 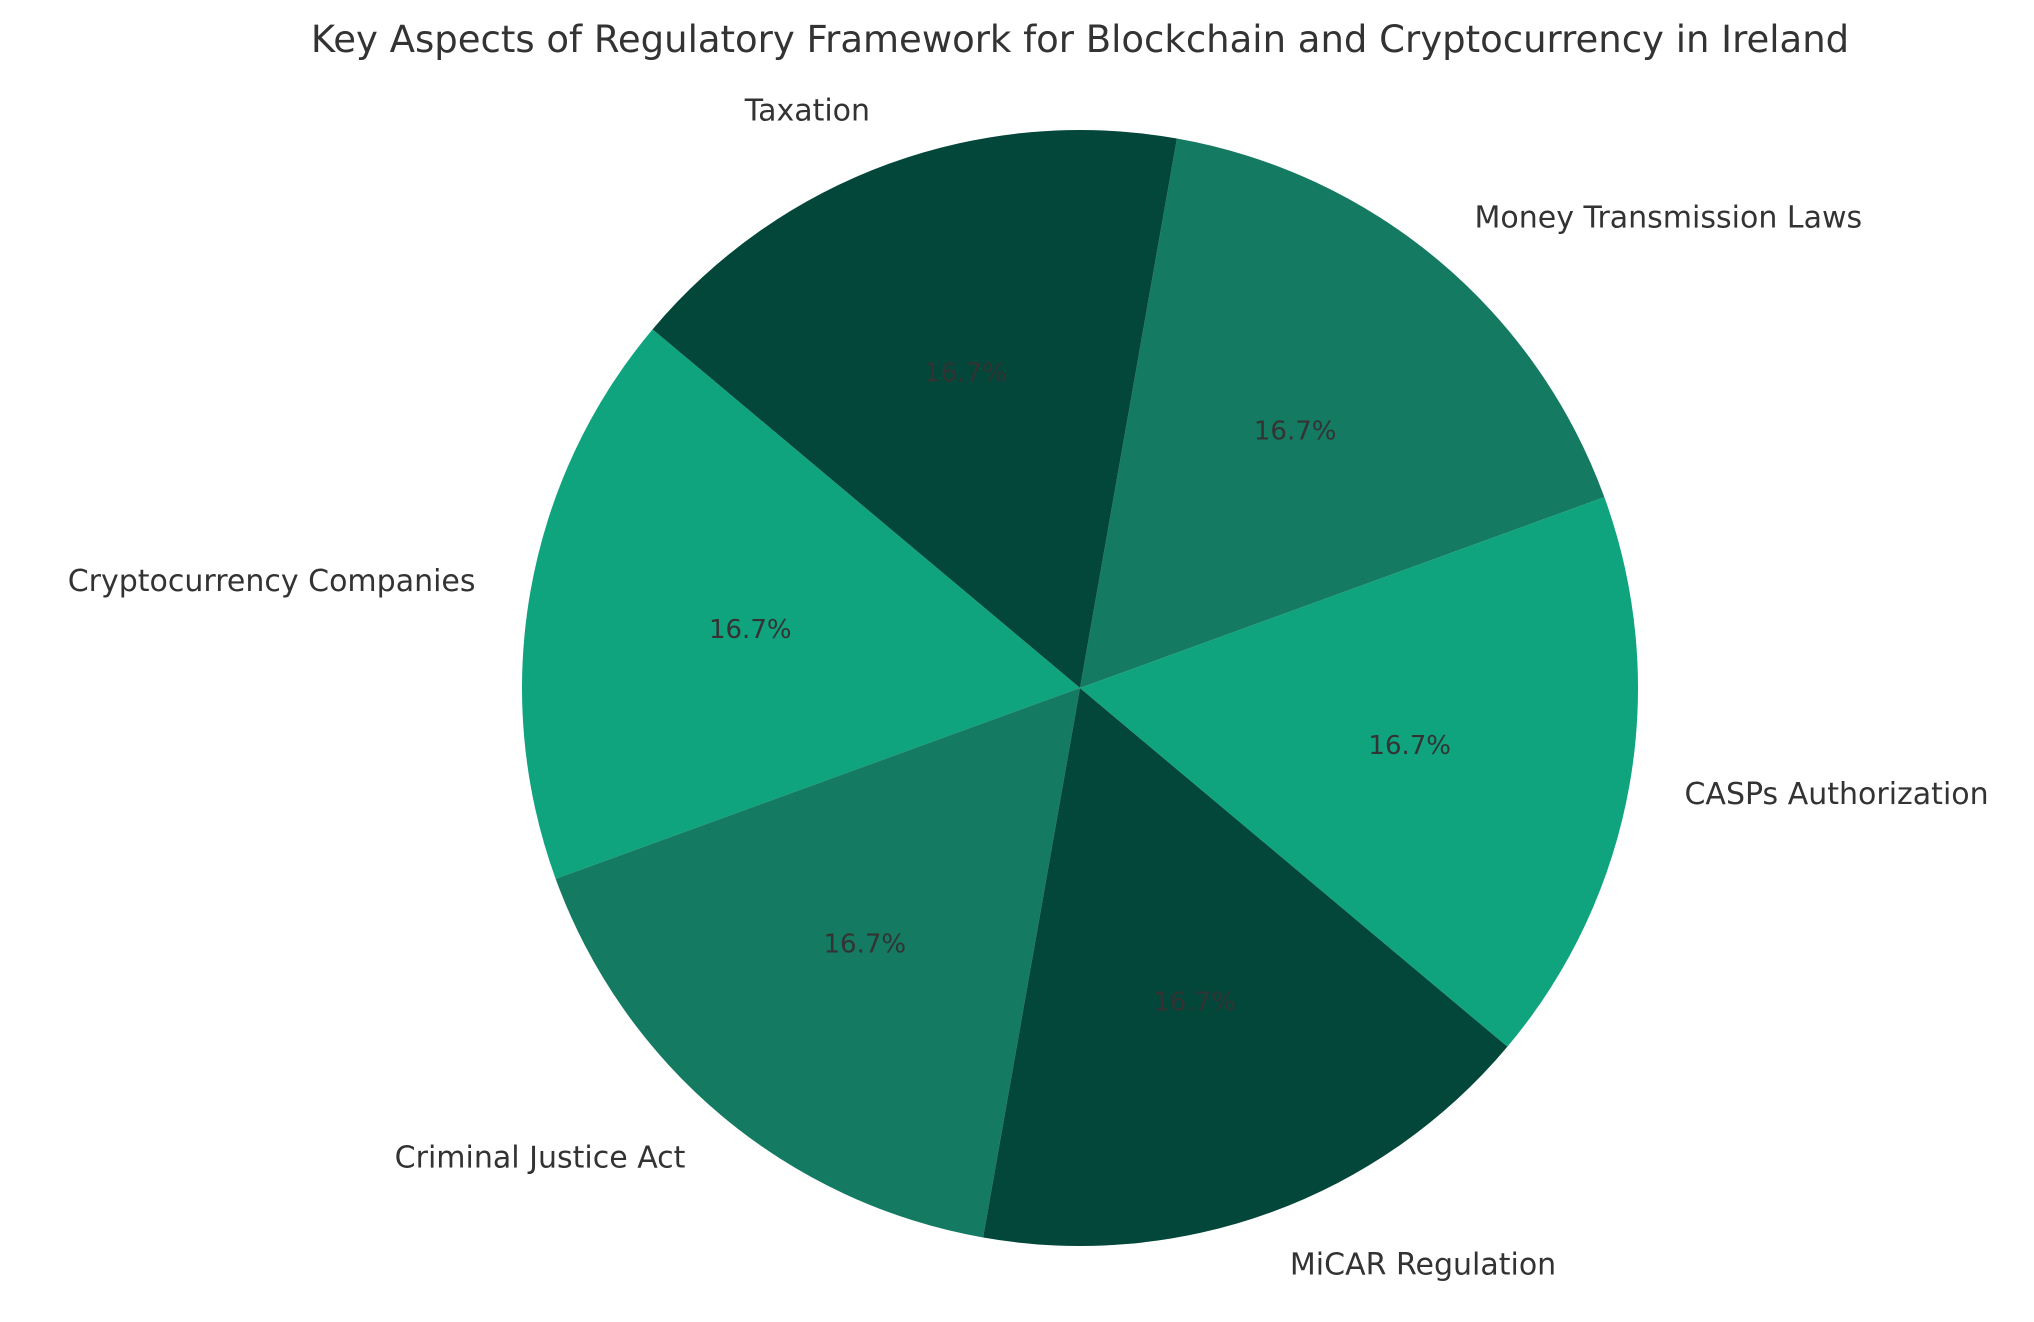 I want to click on pie-slice-criminal-justice-act, so click(x=817, y=963).